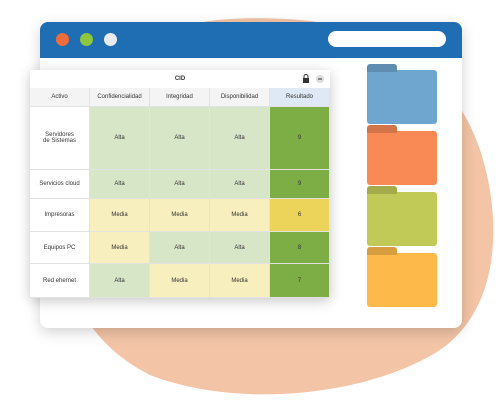  Describe the element at coordinates (60, 281) in the screenshot. I see `cell: Red ehernet` at that location.